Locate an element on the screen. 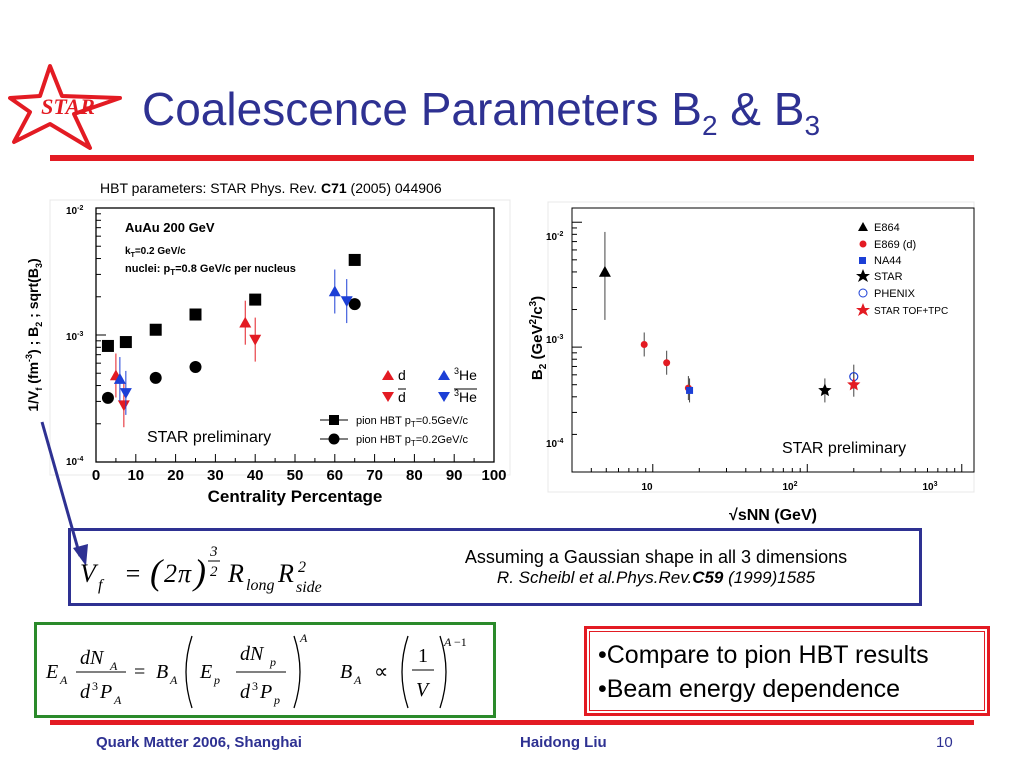 The height and width of the screenshot is (768, 1024). svg-text: −1 is located at coordinates (460, 642).